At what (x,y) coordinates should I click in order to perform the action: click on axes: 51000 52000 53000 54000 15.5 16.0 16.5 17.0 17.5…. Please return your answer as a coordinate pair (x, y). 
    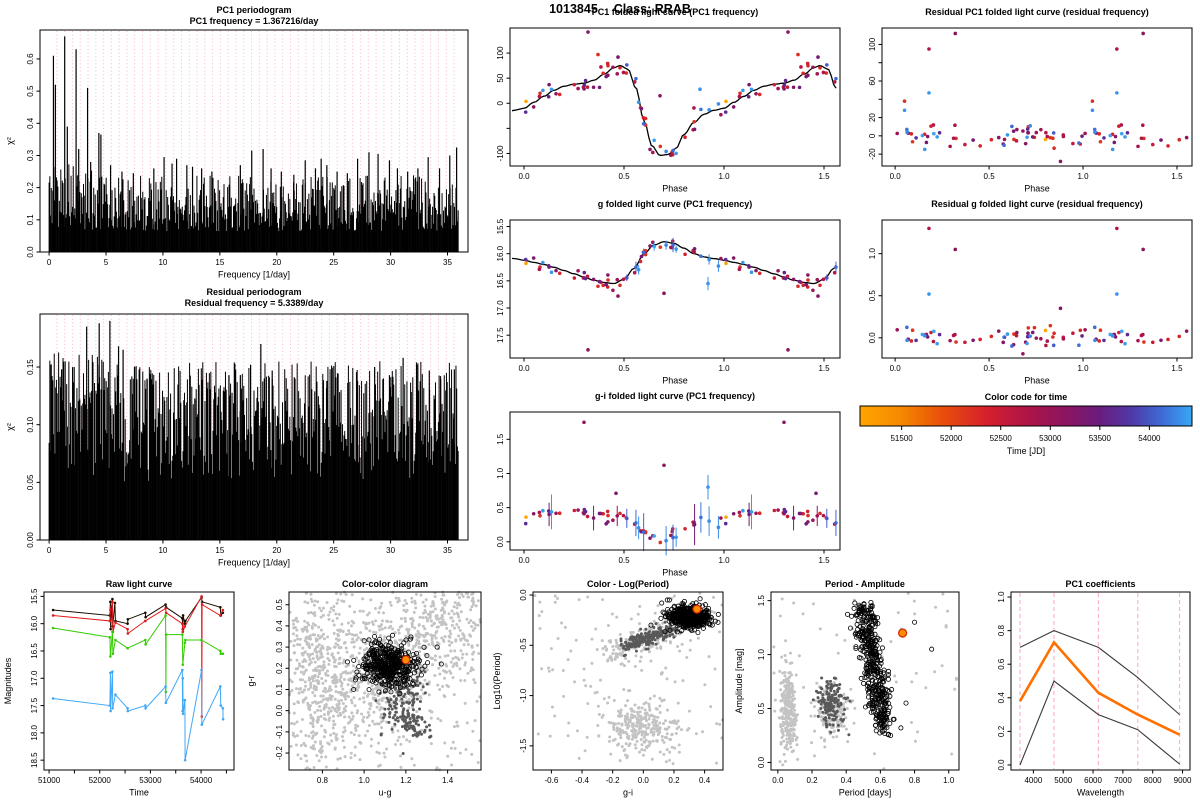
    Looking at the image, I should click on (119, 688).